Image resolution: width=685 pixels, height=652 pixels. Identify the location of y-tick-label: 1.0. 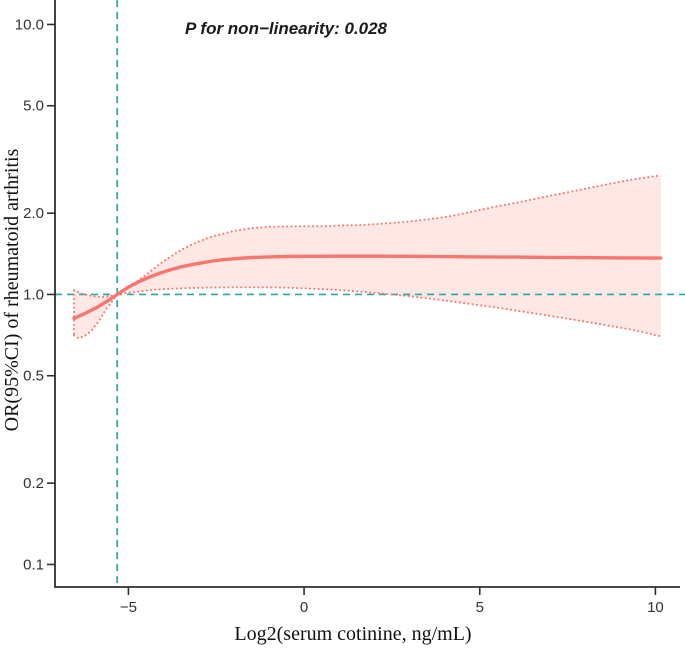
(33, 294).